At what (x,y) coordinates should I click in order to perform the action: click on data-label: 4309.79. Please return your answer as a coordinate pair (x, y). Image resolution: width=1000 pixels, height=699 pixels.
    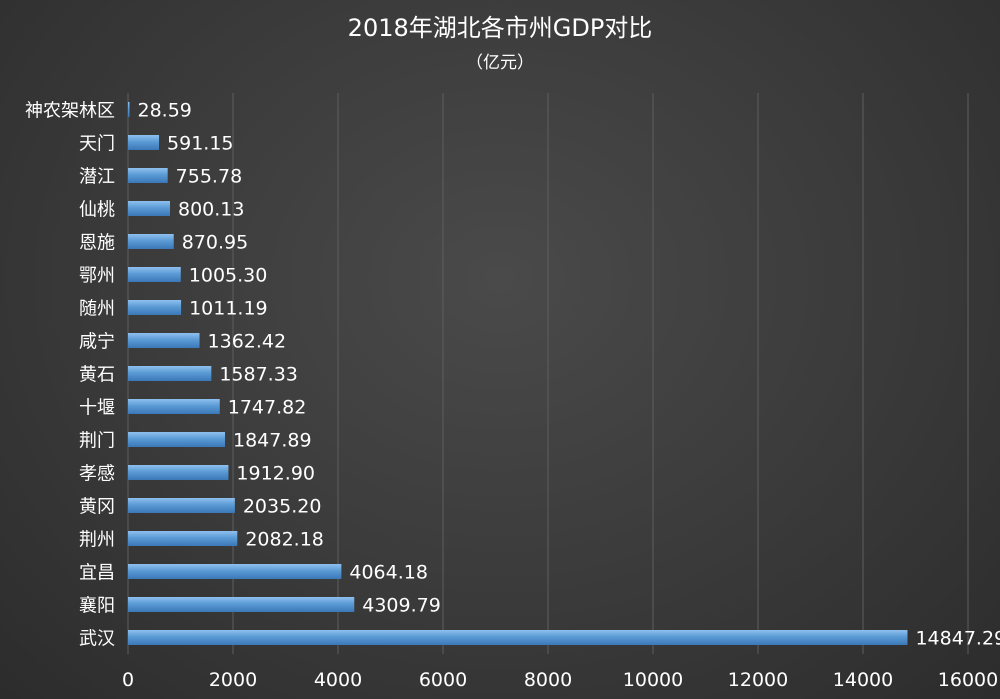
    Looking at the image, I should click on (401, 606).